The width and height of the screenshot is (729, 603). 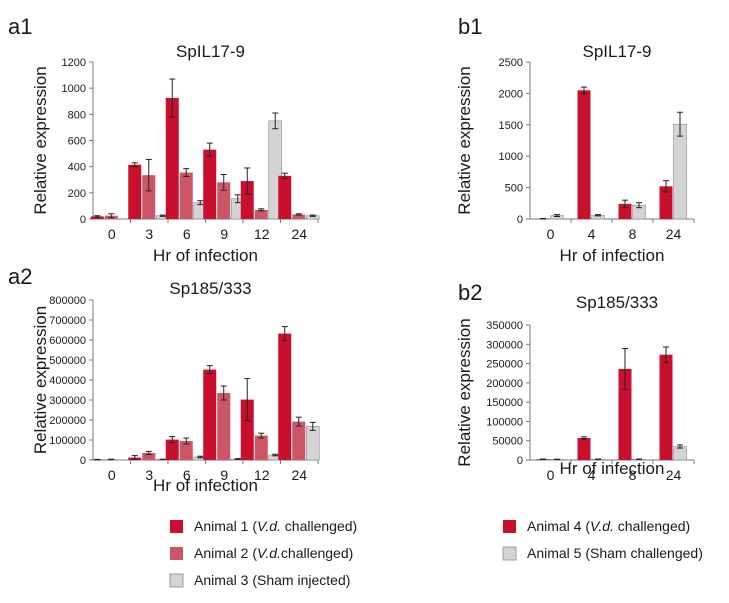 What do you see at coordinates (633, 234) in the screenshot?
I see `x-tick-label: 8` at bounding box center [633, 234].